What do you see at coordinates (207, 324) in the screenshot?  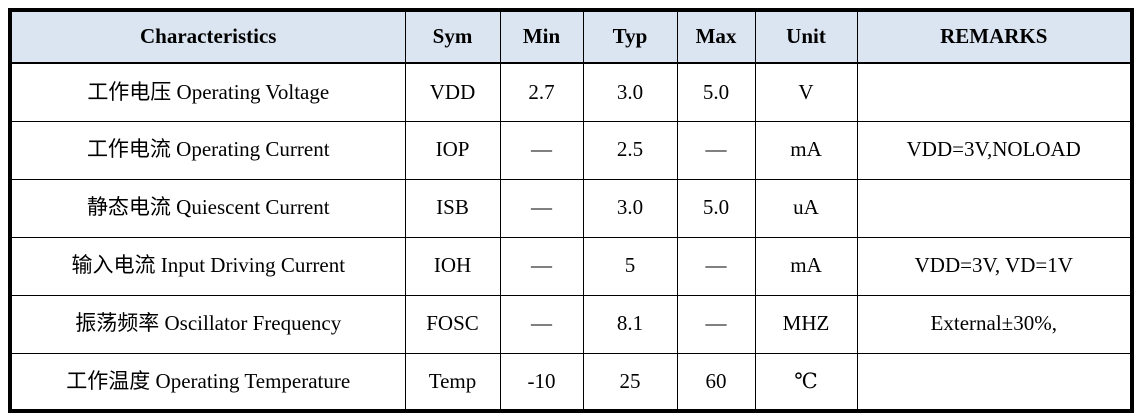 I see `cell-characteristics: 振荡频率 Oscillator Frequency` at bounding box center [207, 324].